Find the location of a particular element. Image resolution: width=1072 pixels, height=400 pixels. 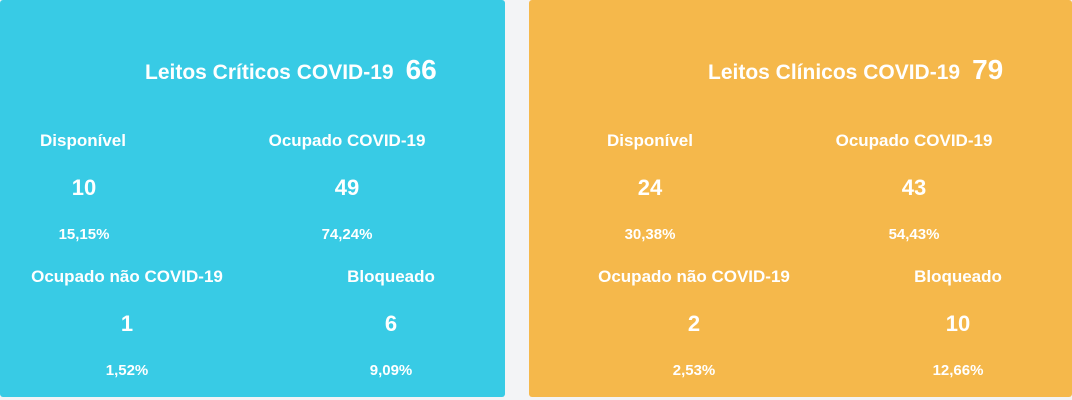

stat-value-occupied-non-covid: 2 is located at coordinates (694, 323).